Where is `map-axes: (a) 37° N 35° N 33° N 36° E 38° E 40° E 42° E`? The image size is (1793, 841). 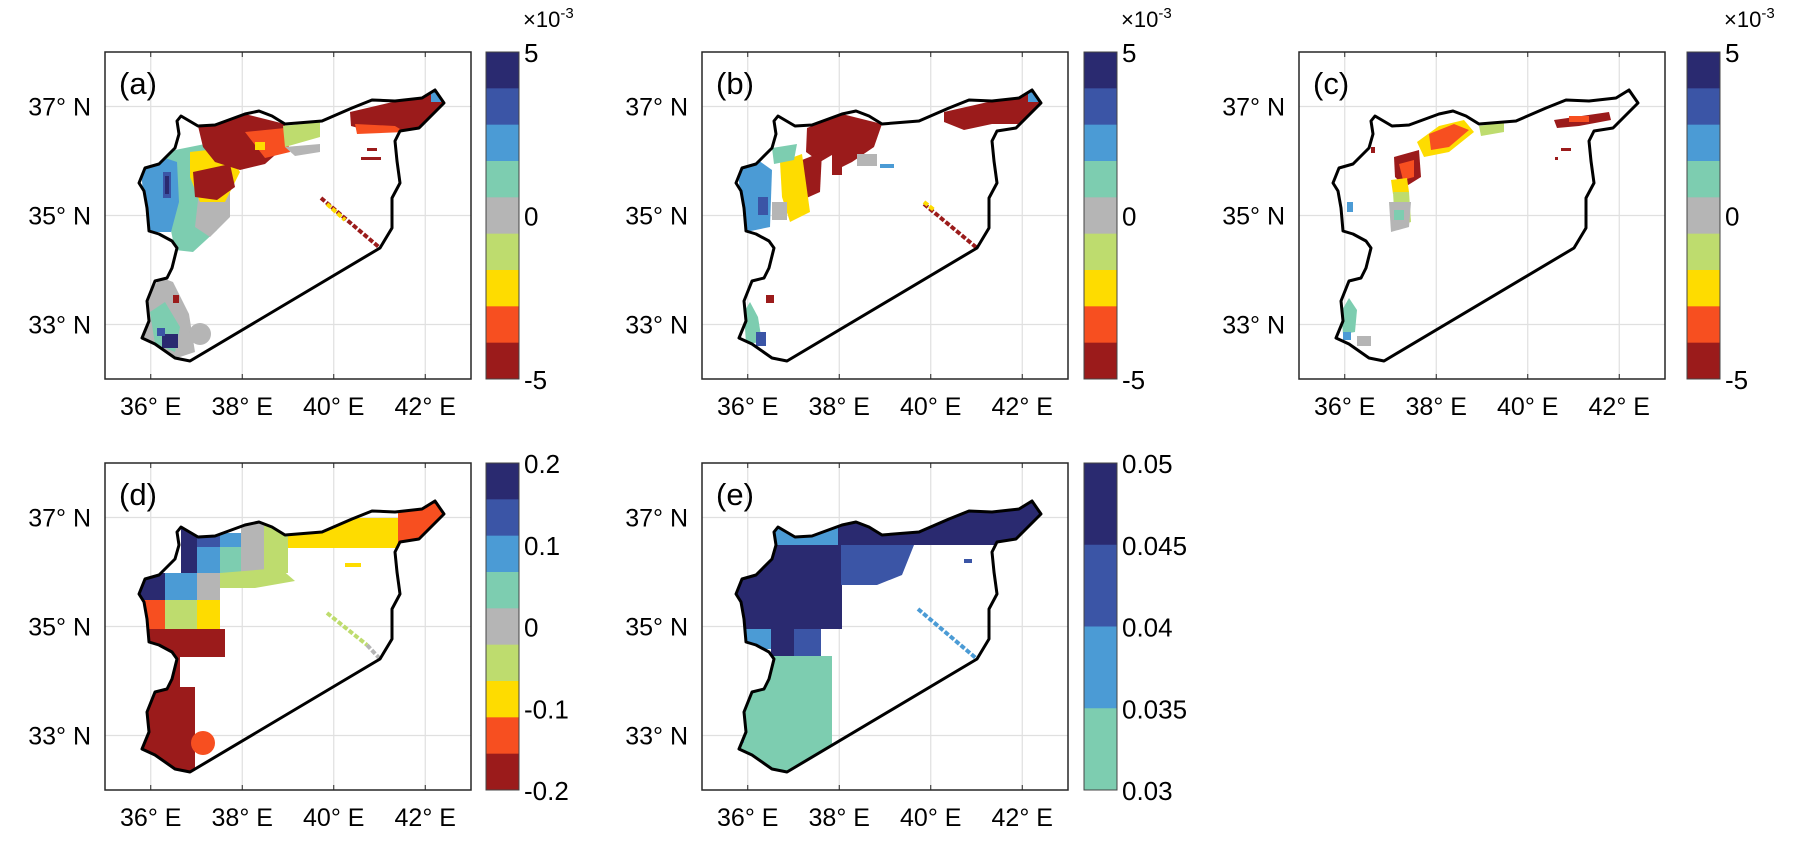
map-axes: (a) 37° N 35° N 33° N 36° E 38° E 40° E 42° E is located at coordinates (250, 236).